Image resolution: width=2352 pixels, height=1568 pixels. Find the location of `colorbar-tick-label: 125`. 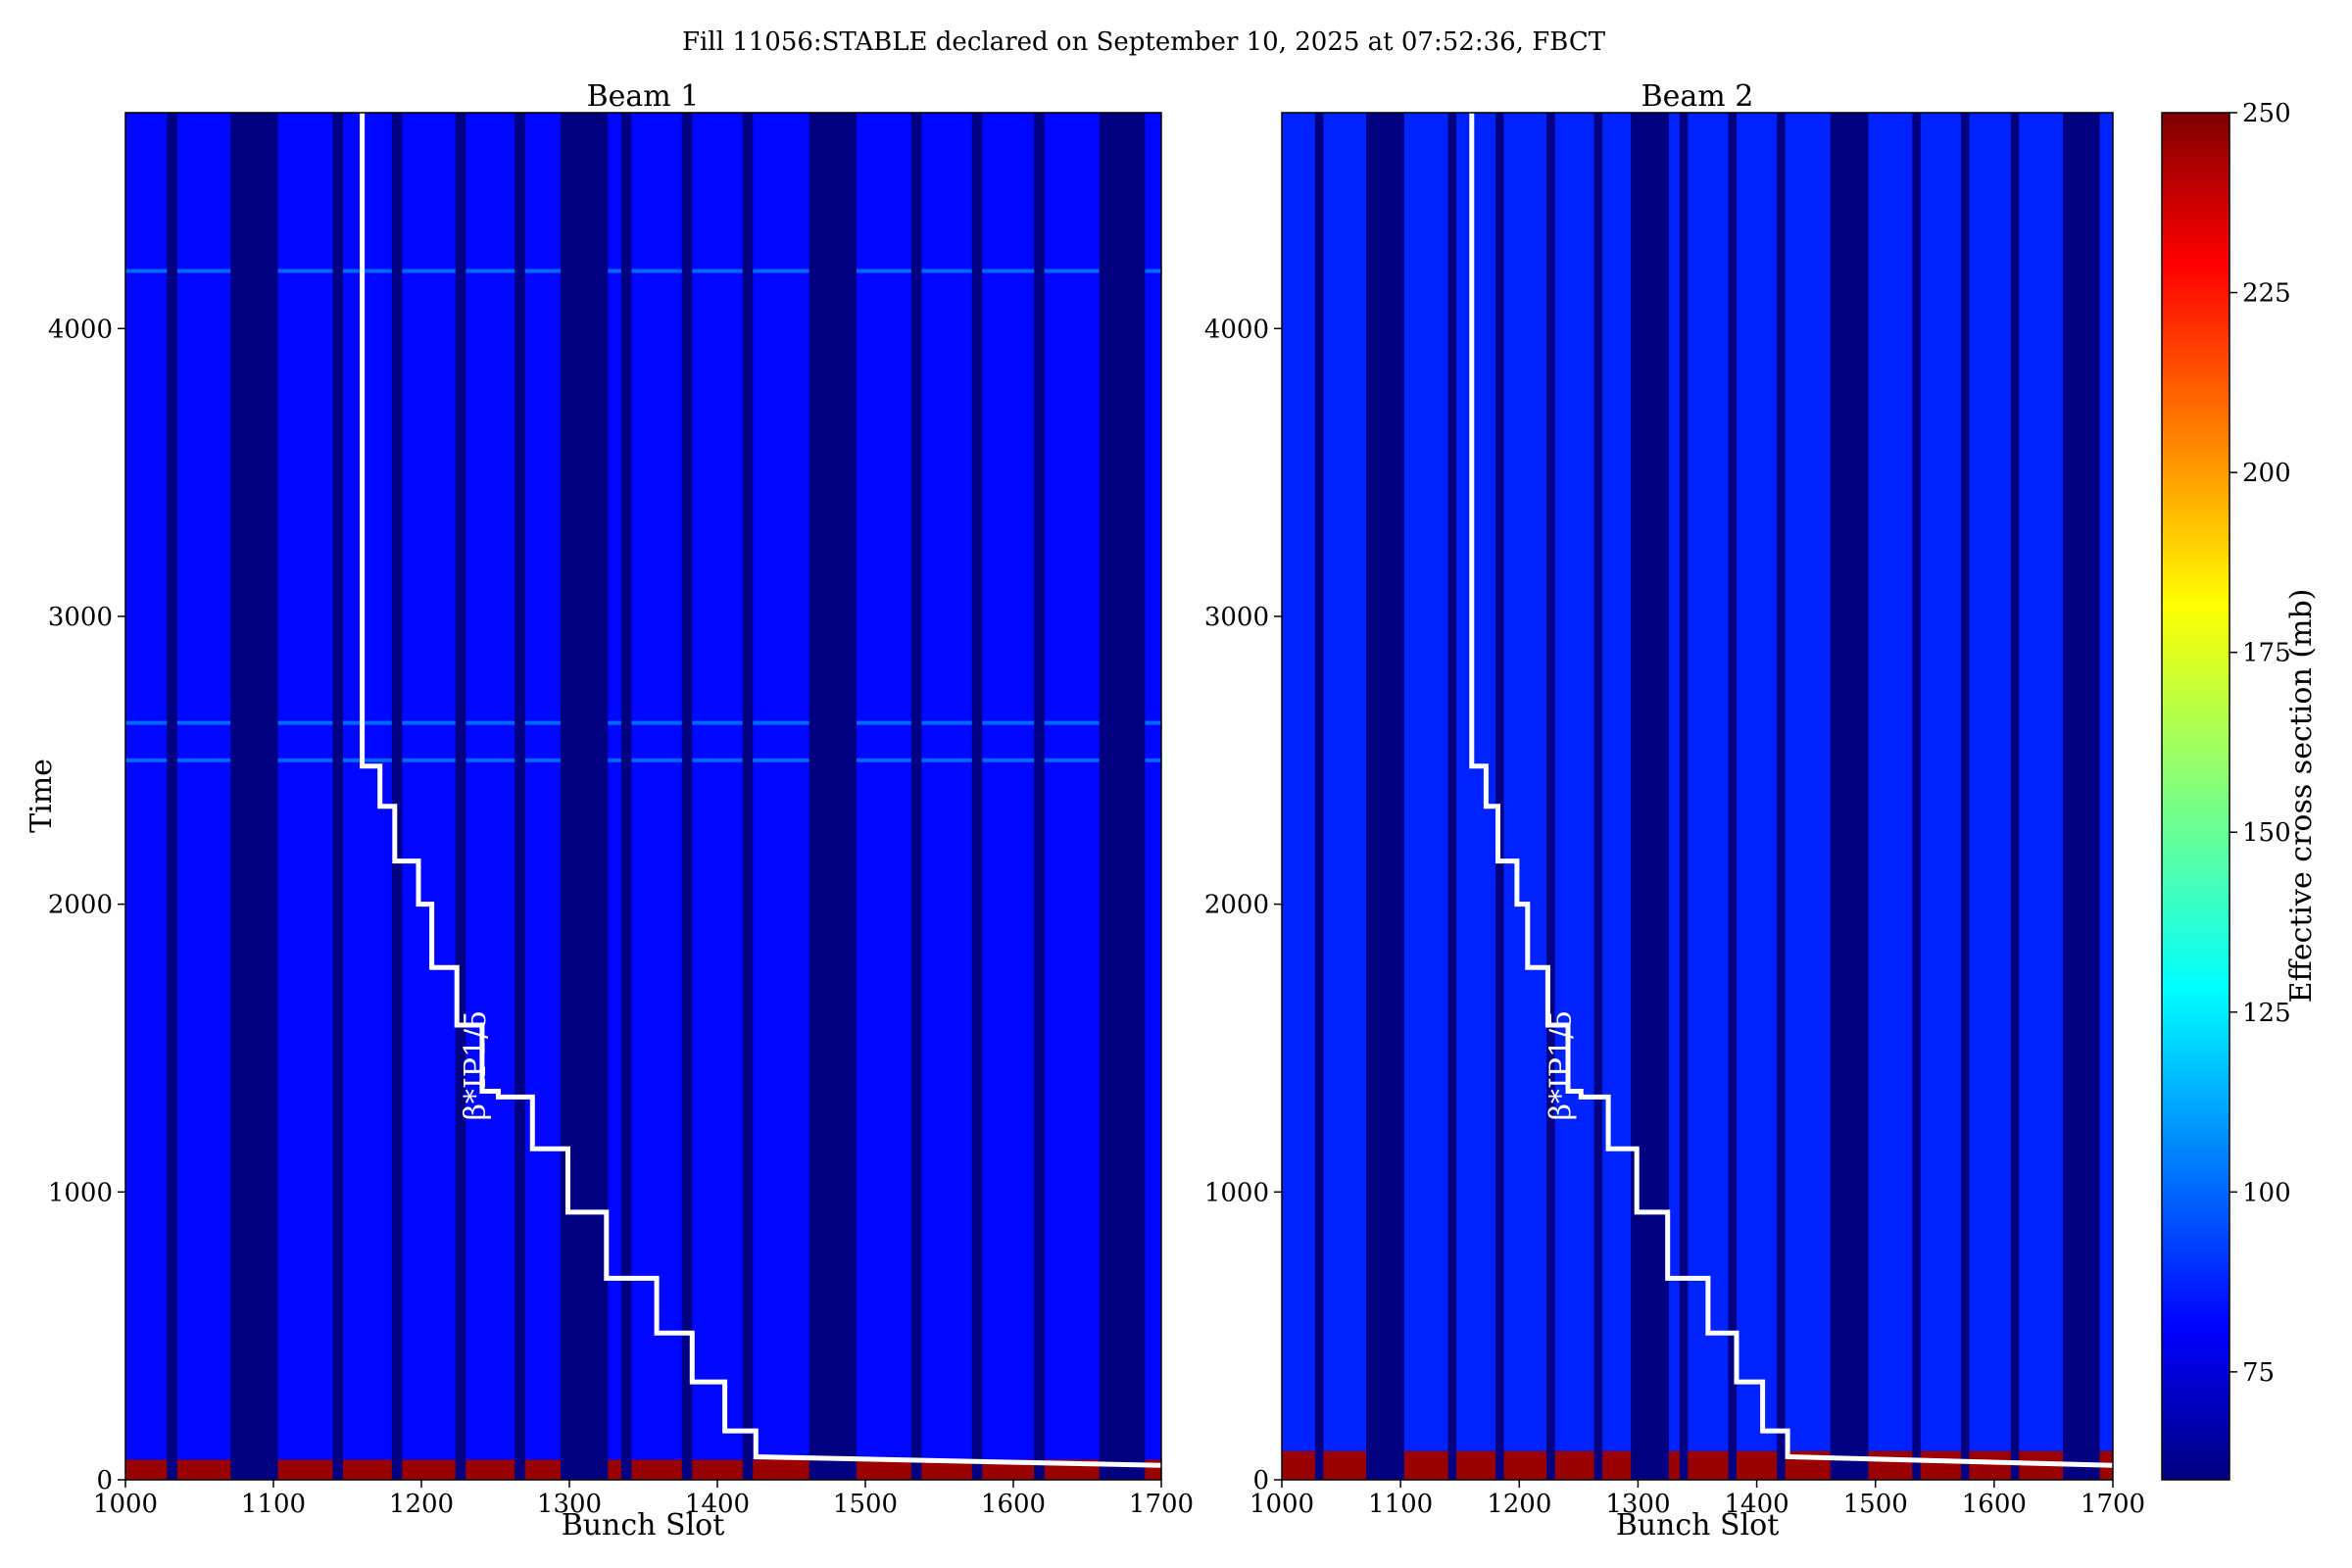

colorbar-tick-label: 125 is located at coordinates (2266, 1013).